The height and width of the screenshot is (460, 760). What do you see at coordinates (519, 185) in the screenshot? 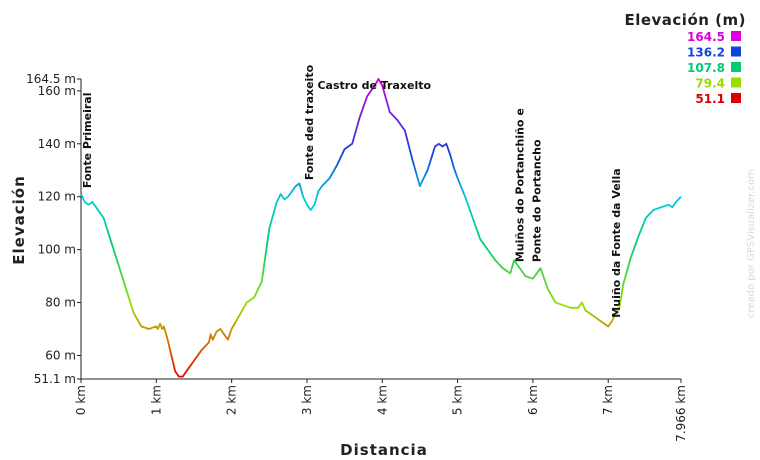
I see `waypoint-label: Muiños do Portanchiño e` at bounding box center [519, 185].